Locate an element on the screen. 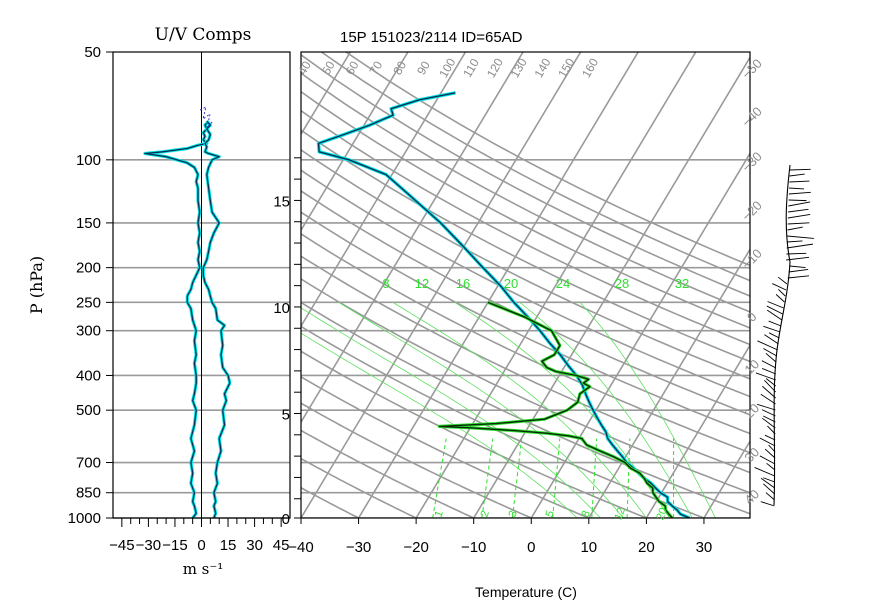  uv-x-tick-label: 15 is located at coordinates (228, 545).